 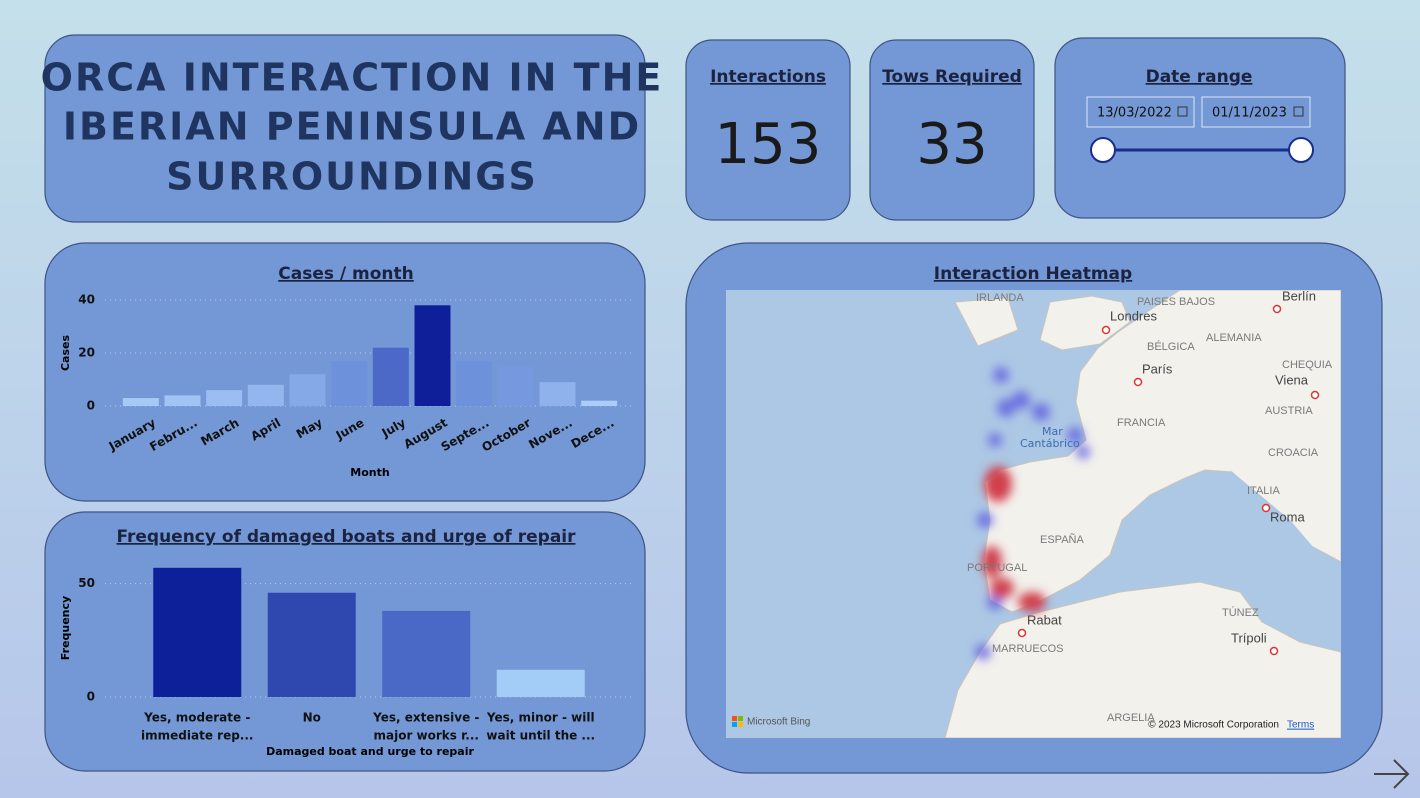 What do you see at coordinates (1307, 365) in the screenshot?
I see `map-label: CHEQUIA` at bounding box center [1307, 365].